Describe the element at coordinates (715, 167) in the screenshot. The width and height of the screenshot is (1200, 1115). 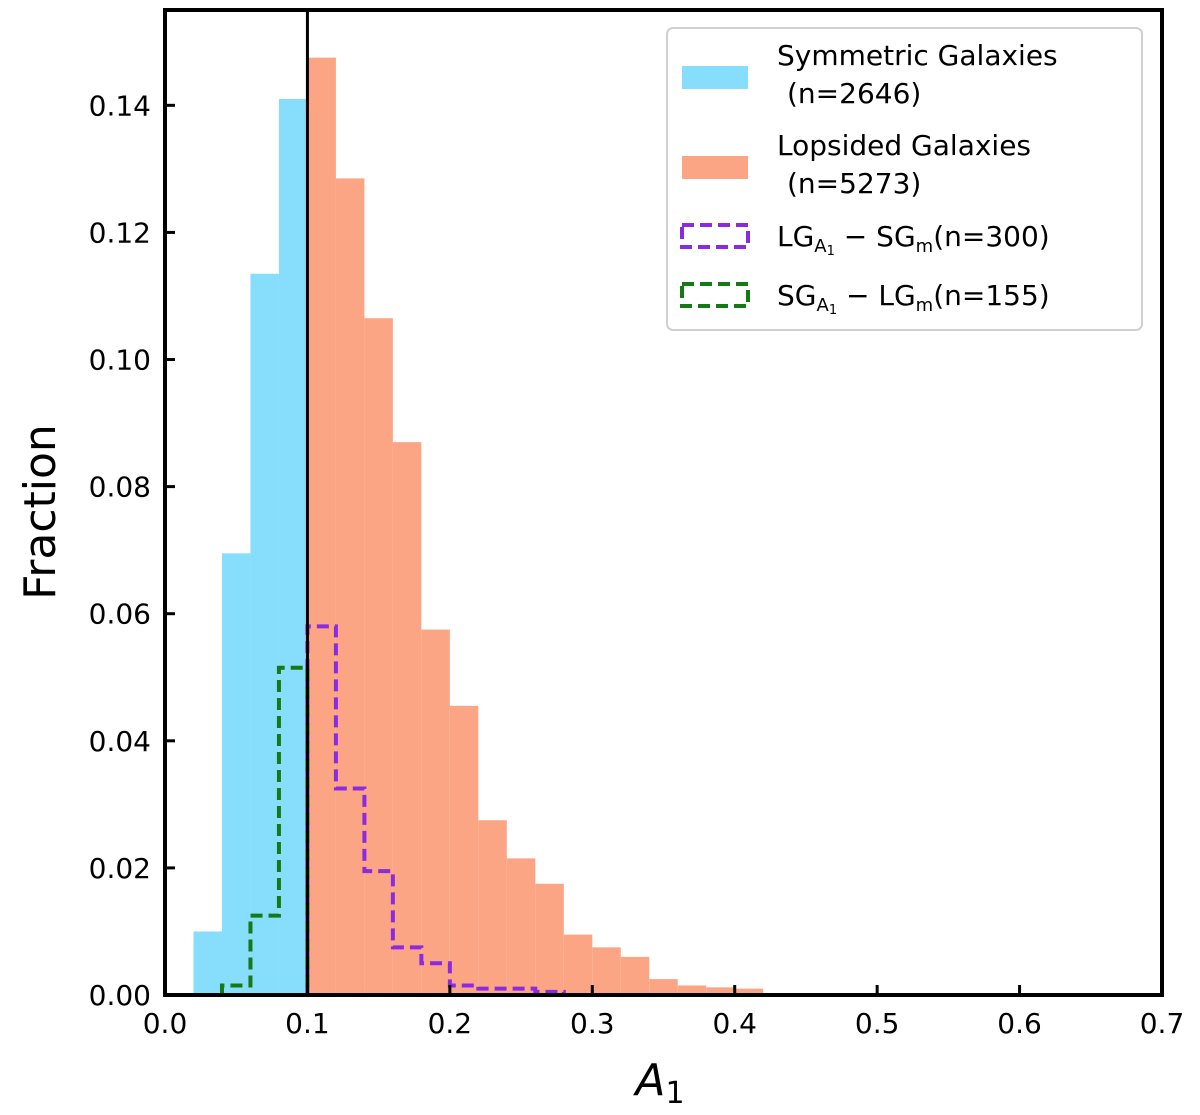
I see `legend-swatch-lopsided` at that location.